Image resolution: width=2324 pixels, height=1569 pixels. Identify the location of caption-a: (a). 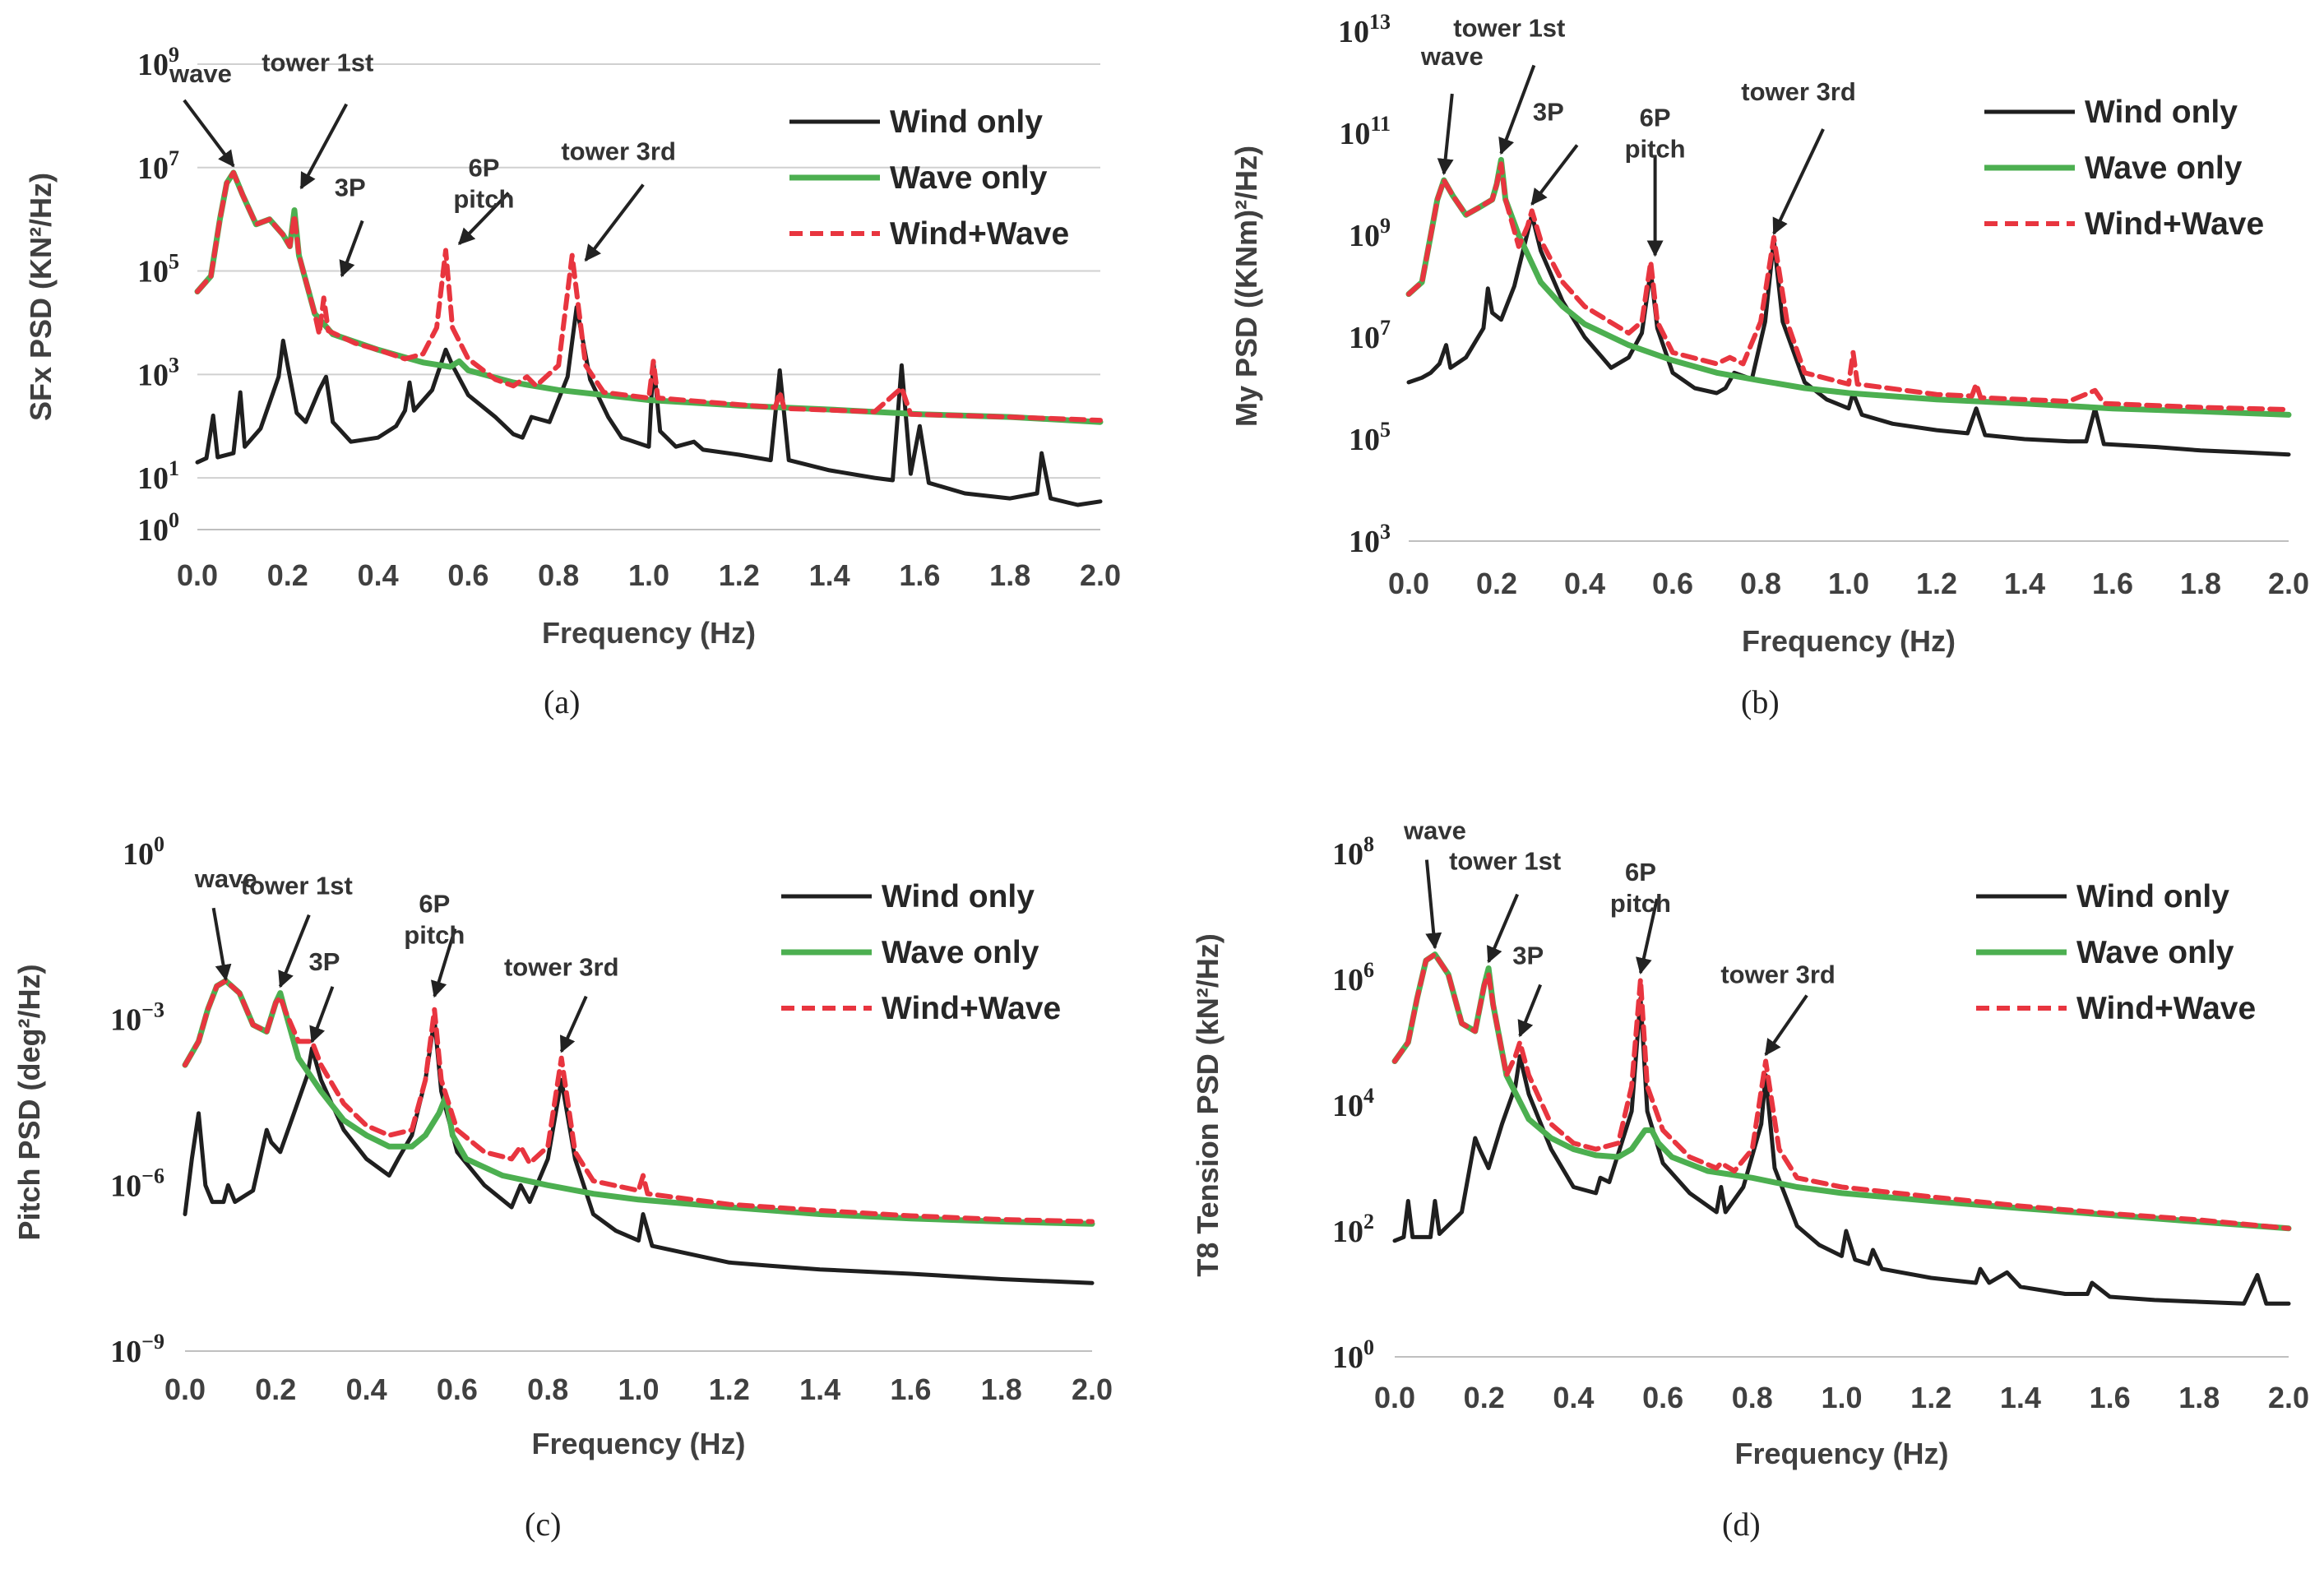
(562, 701).